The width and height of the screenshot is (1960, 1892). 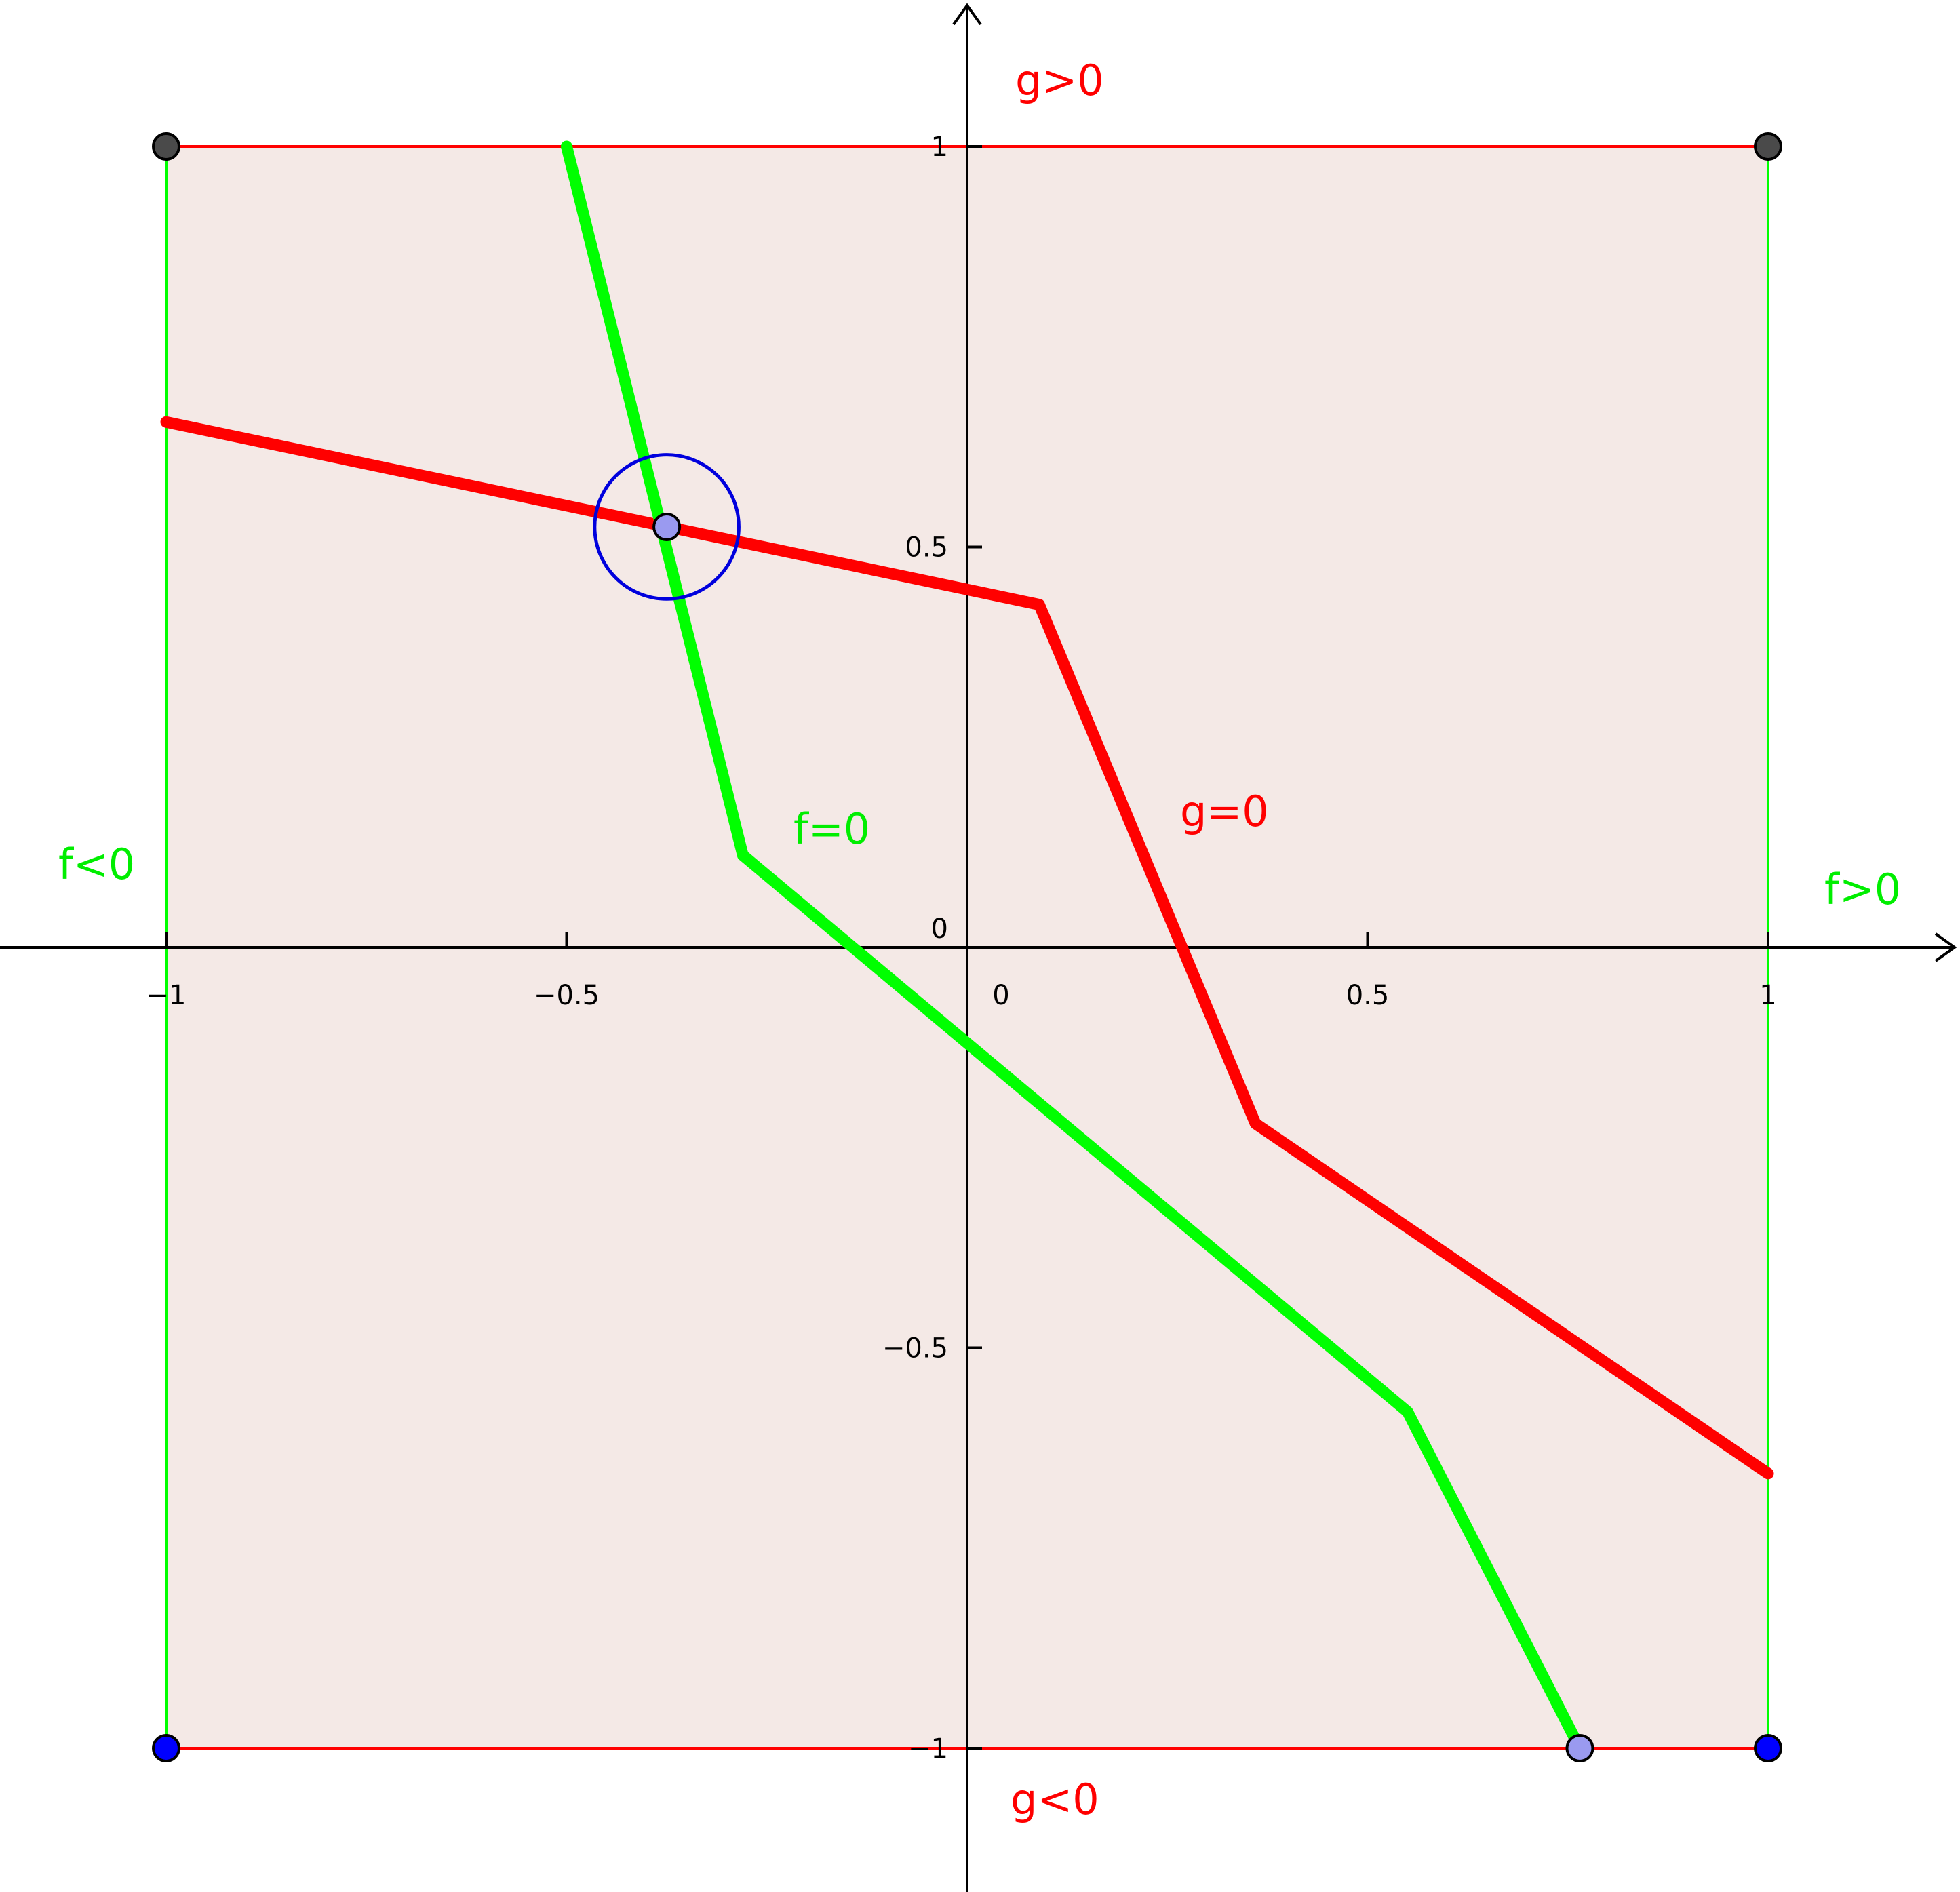 I want to click on label-f-negative: f<0, so click(x=96, y=864).